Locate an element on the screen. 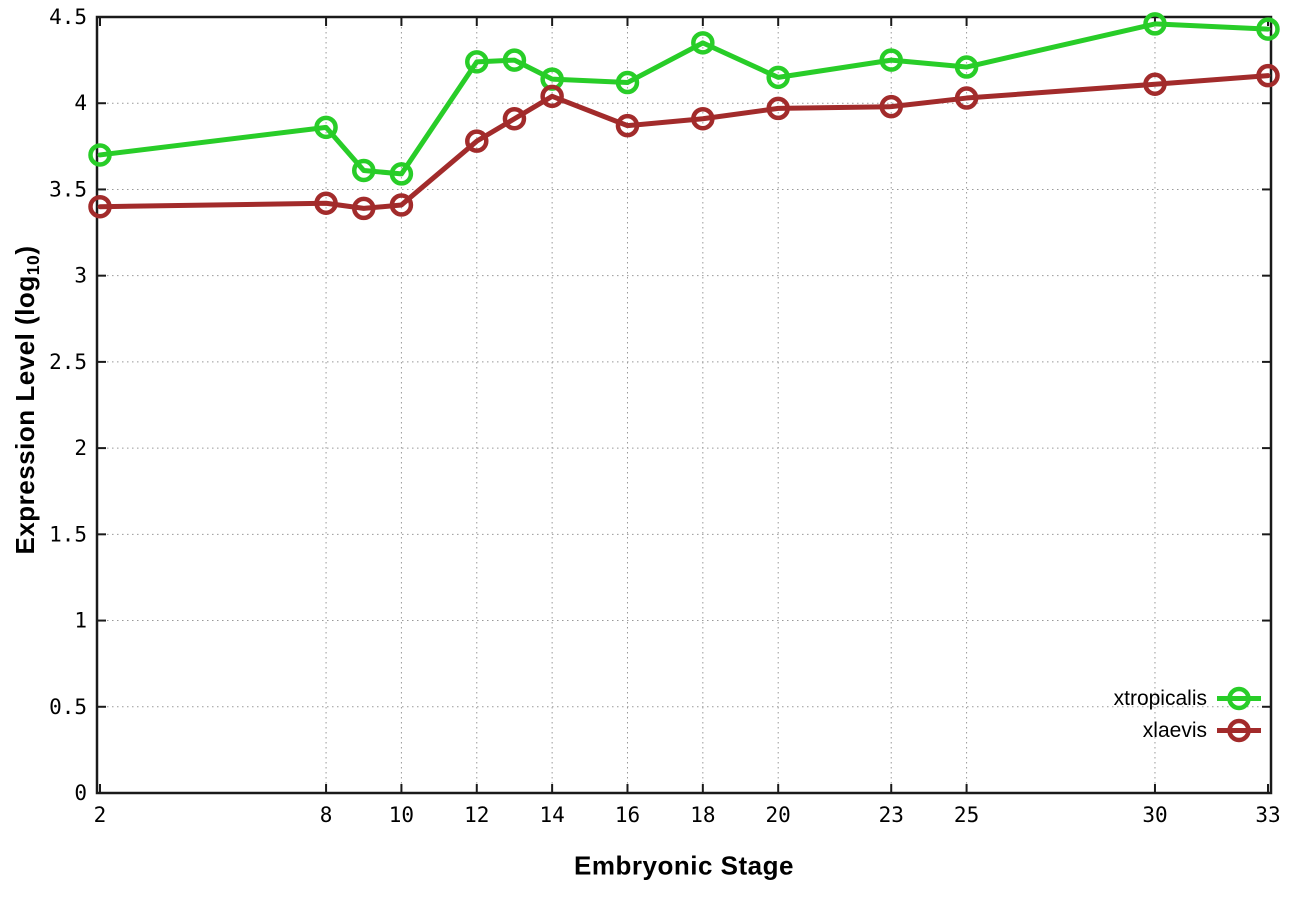 This screenshot has height=907, width=1296. y-tick-label: 2 is located at coordinates (80, 448).